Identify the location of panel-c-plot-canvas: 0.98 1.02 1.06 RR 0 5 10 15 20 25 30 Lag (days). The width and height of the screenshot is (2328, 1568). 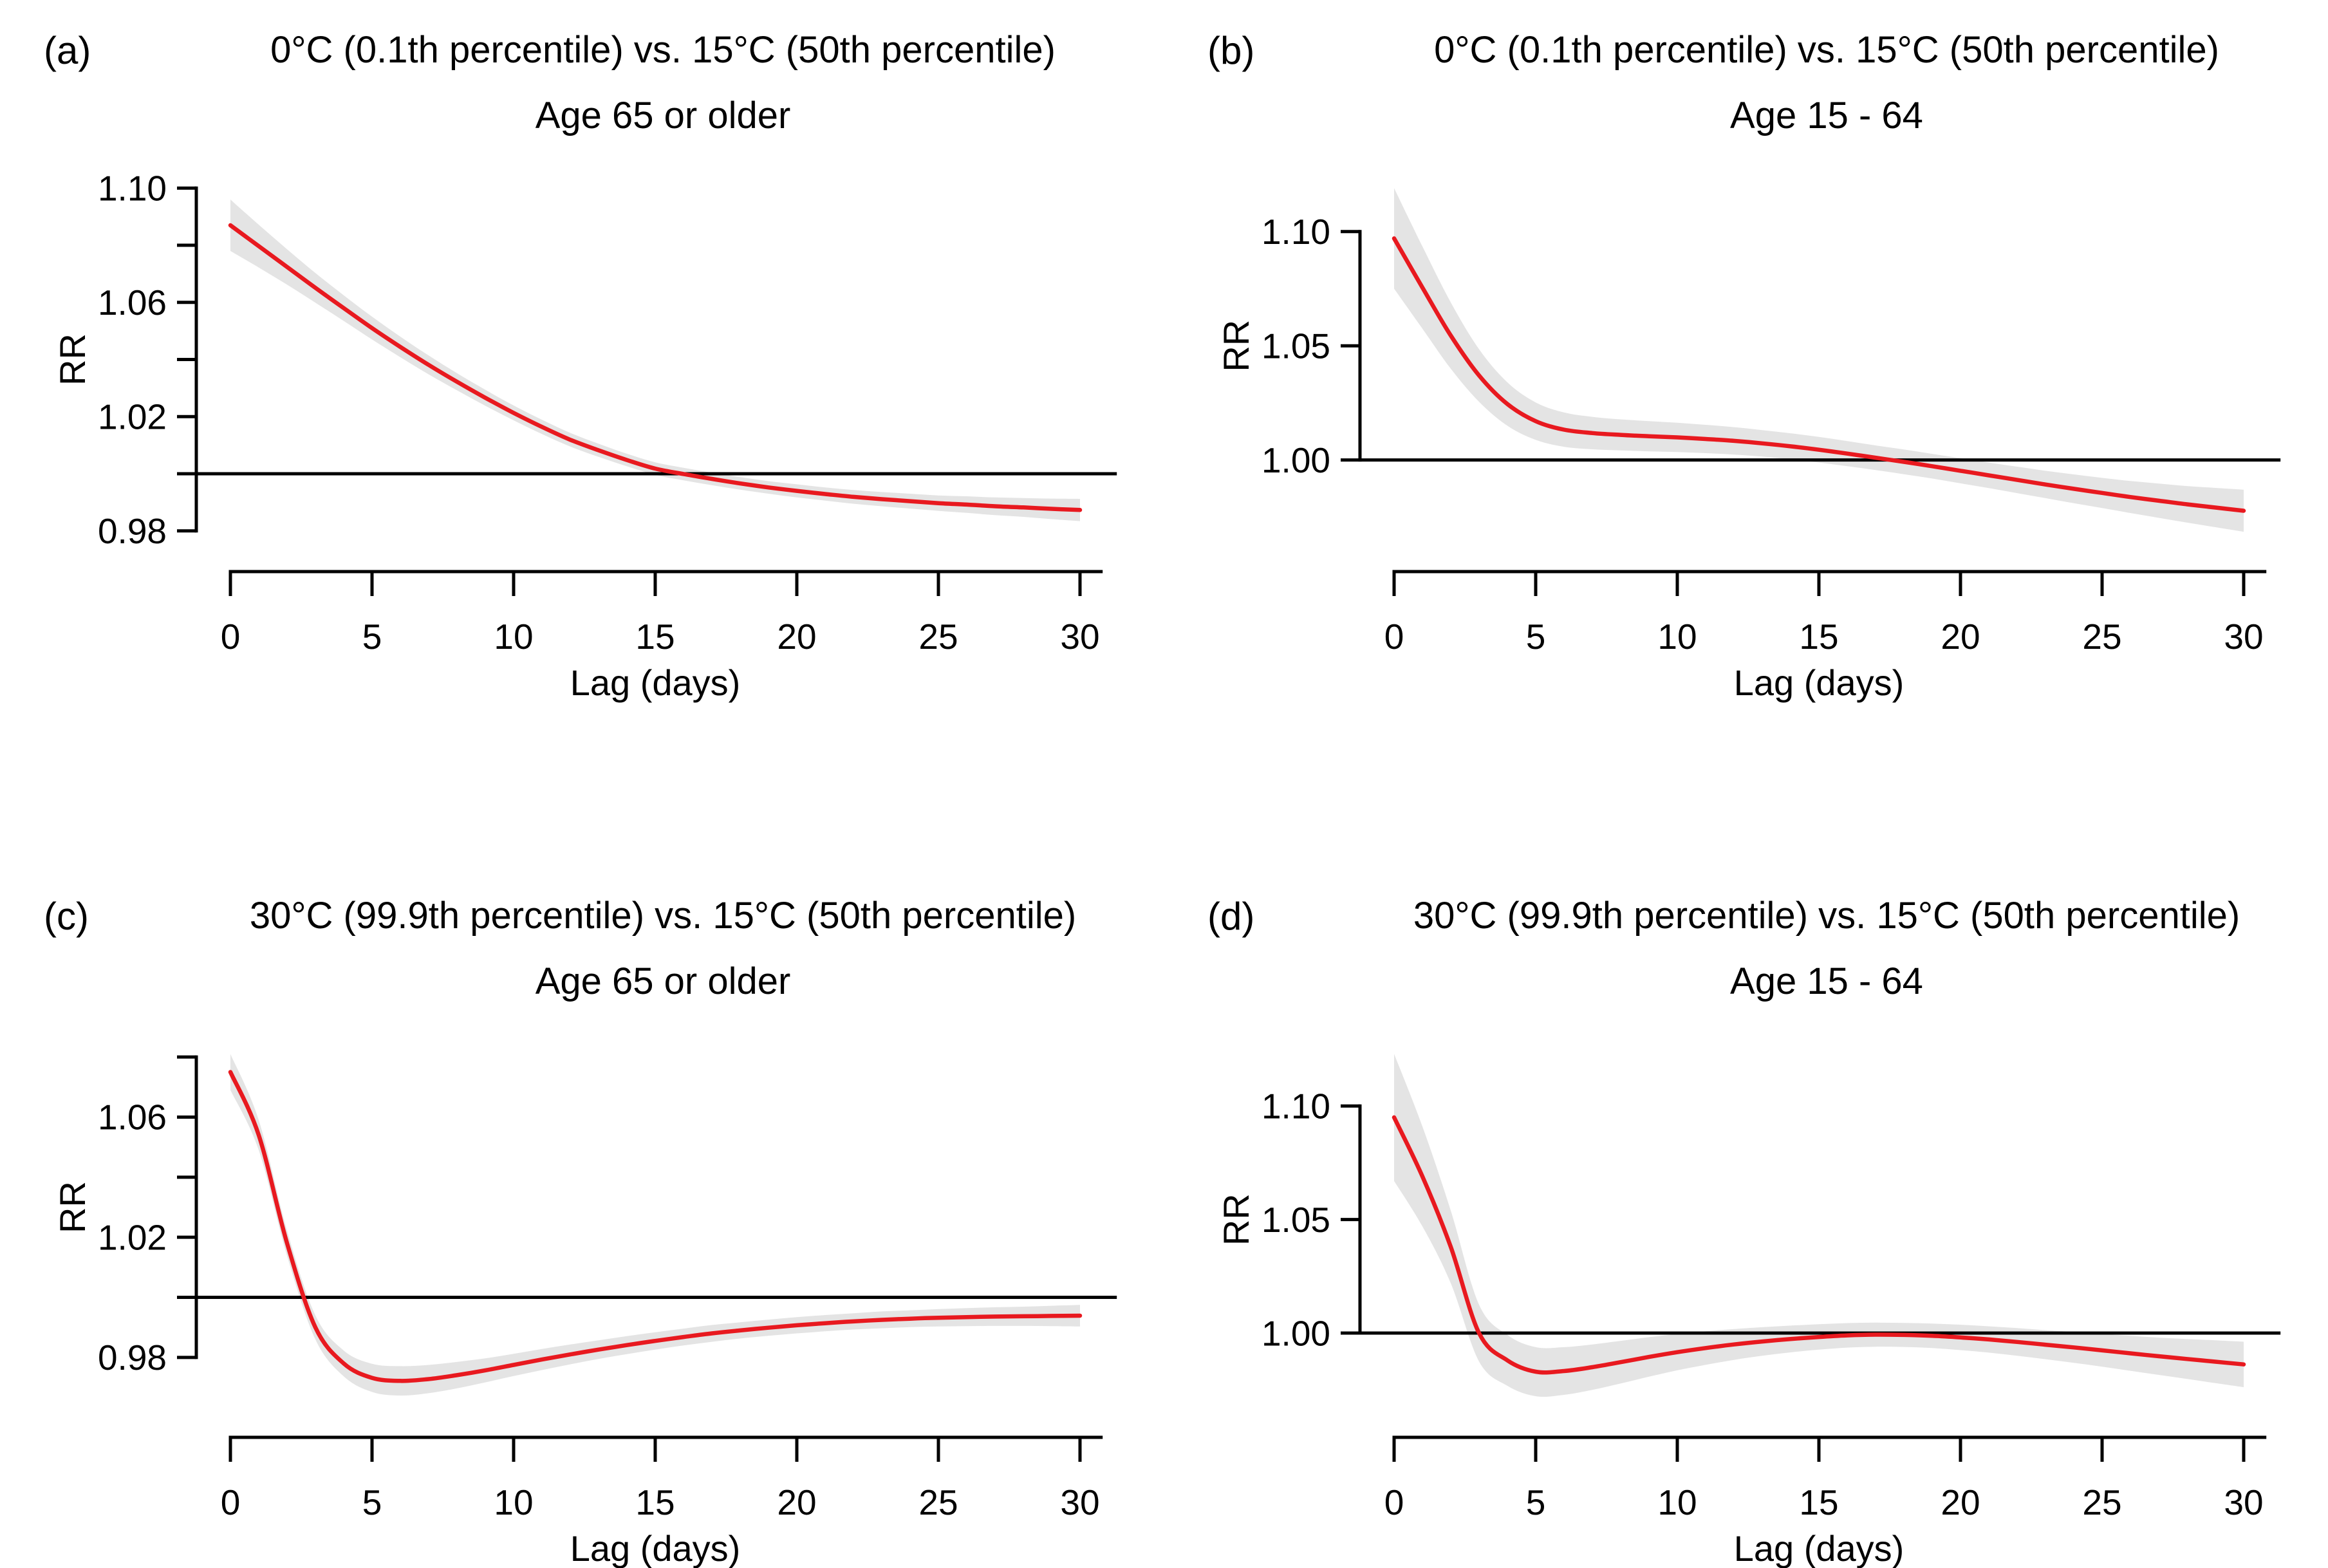
(584, 1311).